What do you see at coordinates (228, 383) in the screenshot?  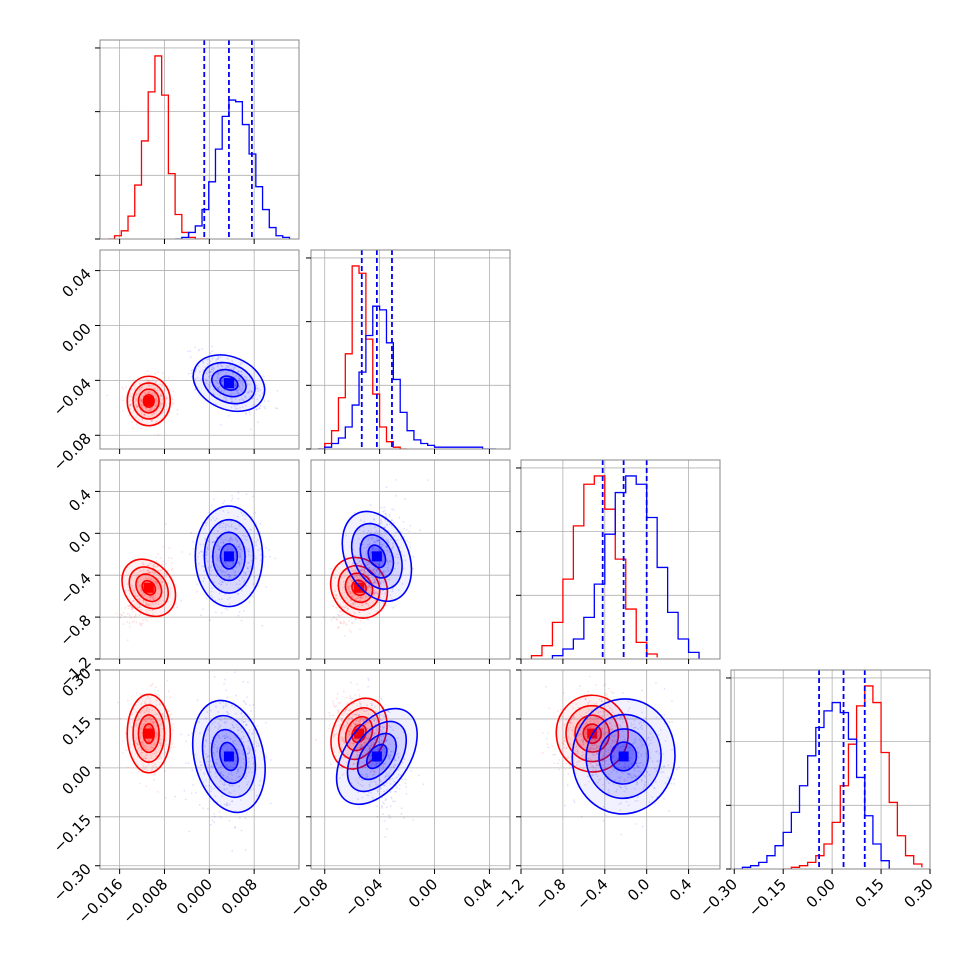 I see `density-peak` at bounding box center [228, 383].